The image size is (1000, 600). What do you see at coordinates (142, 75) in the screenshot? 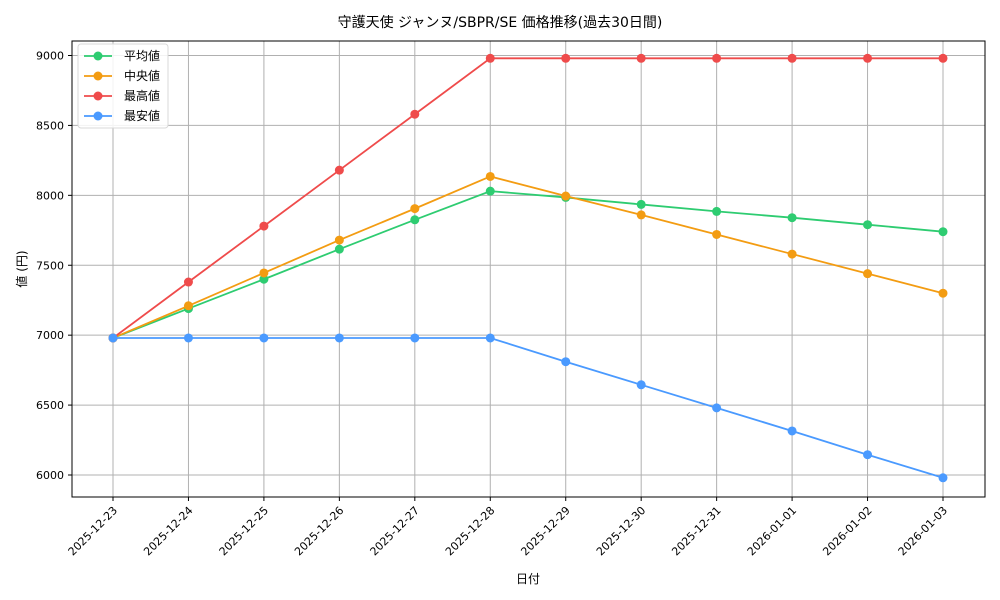
I see `legend-label: 中央値` at bounding box center [142, 75].